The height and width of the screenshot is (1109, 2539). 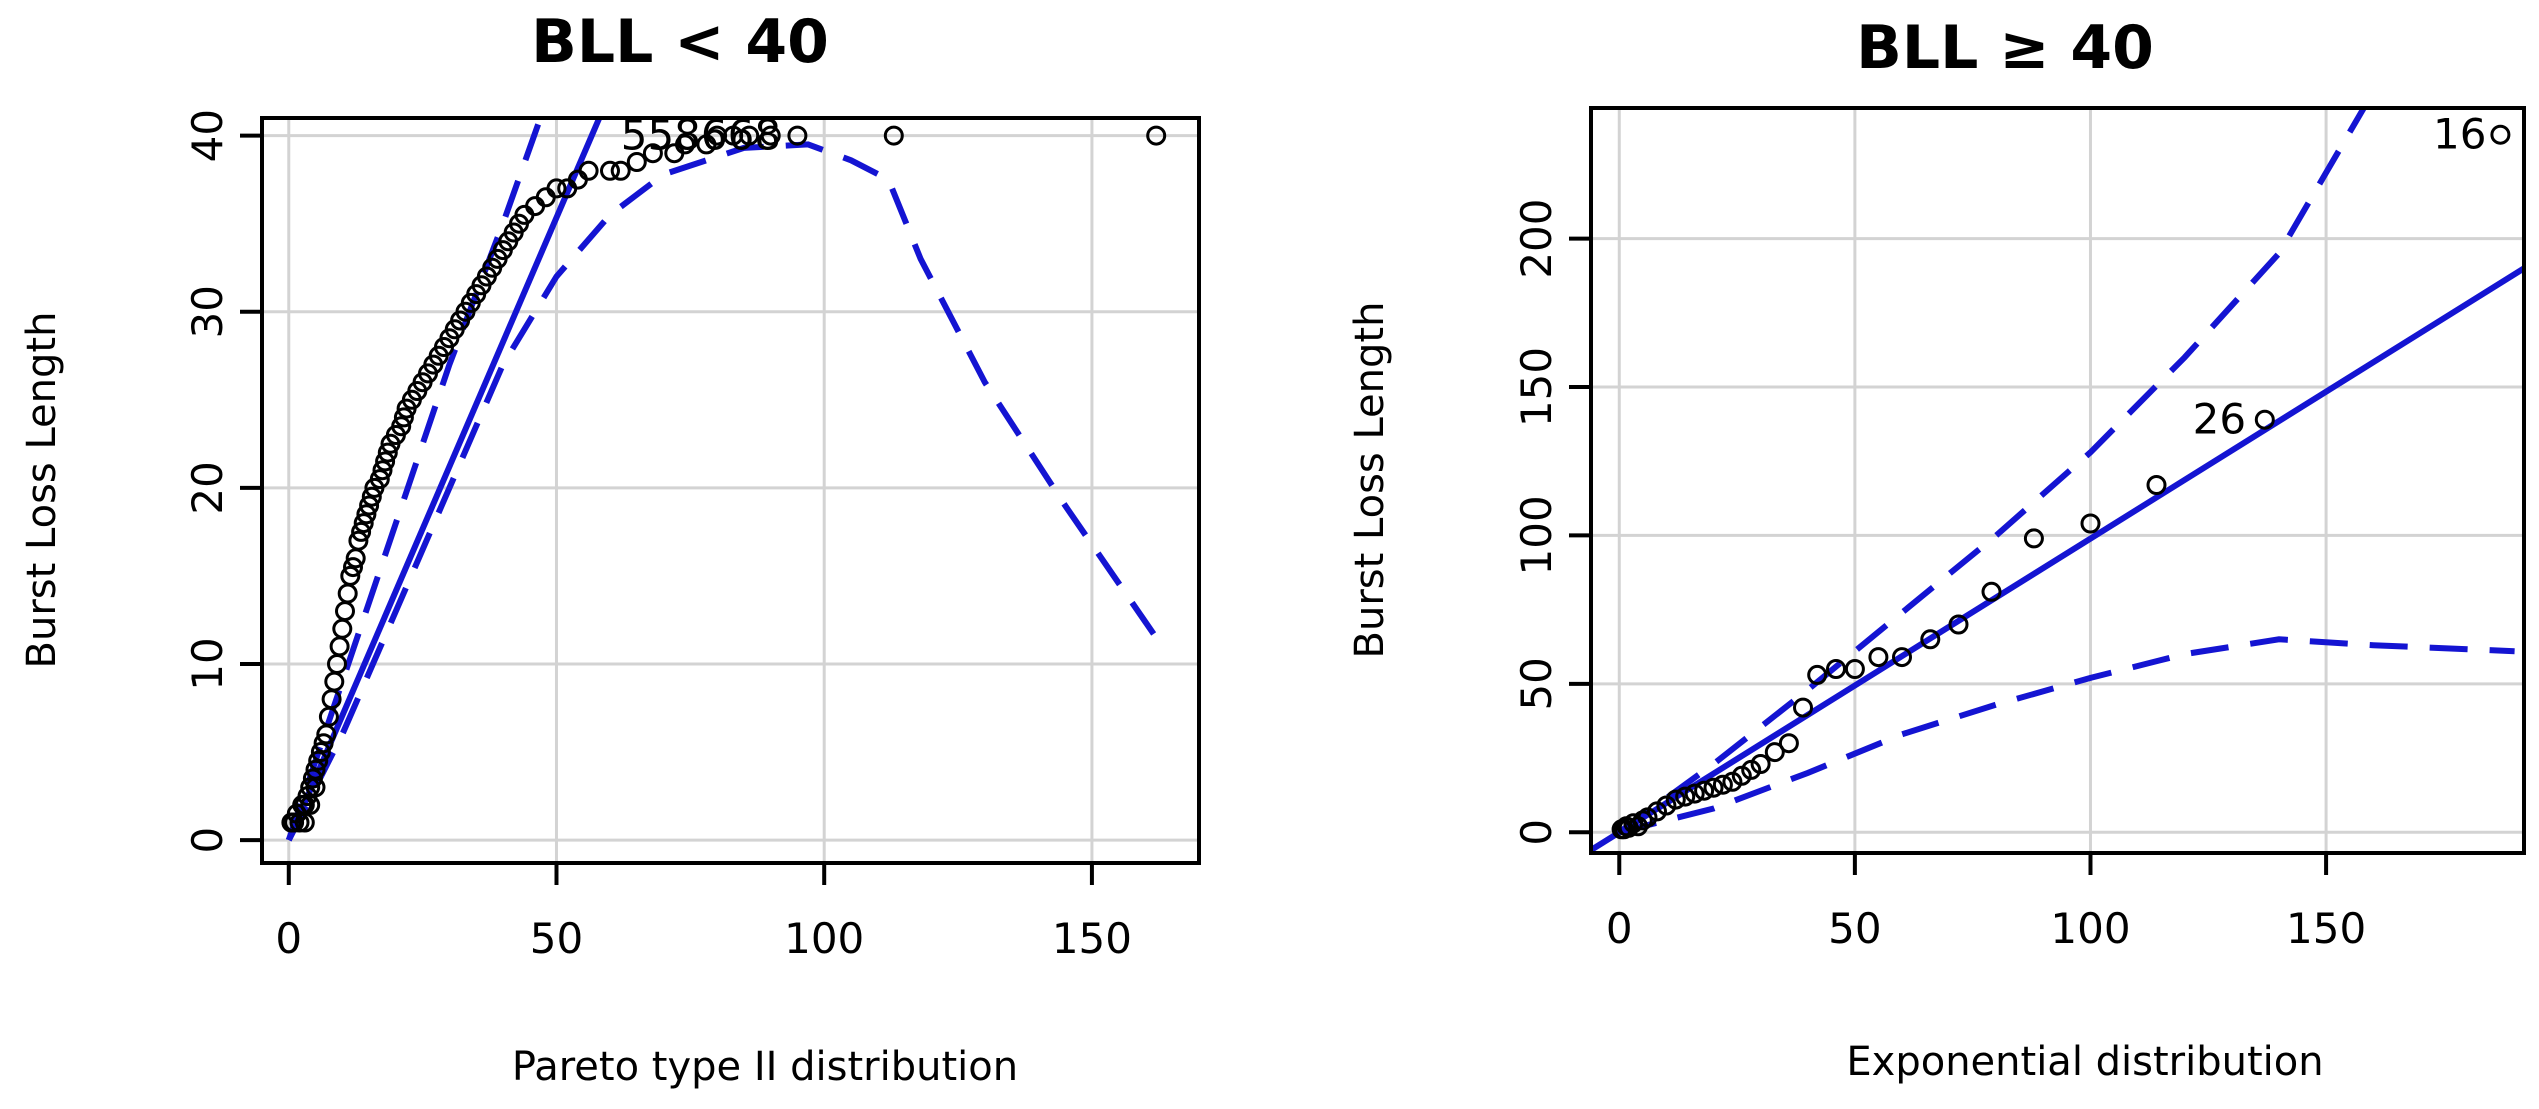 What do you see at coordinates (680, 42) in the screenshot?
I see `panel1-title: BLL < 40` at bounding box center [680, 42].